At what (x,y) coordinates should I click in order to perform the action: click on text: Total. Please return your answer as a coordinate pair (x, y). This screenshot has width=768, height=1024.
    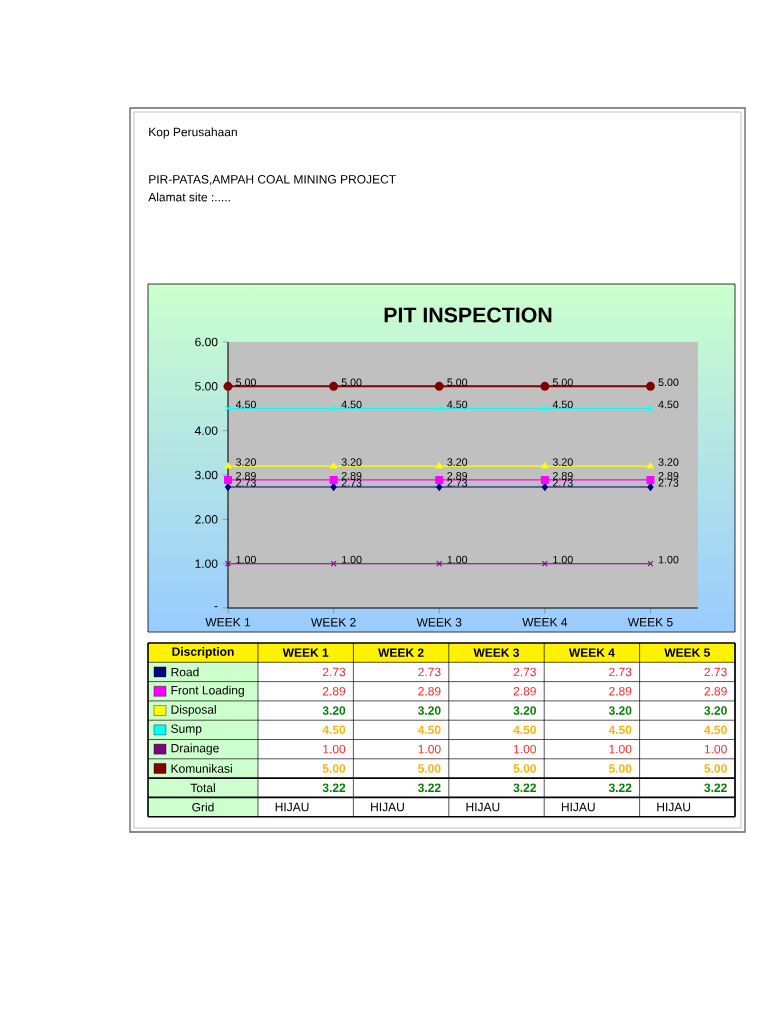
    Looking at the image, I should click on (202, 788).